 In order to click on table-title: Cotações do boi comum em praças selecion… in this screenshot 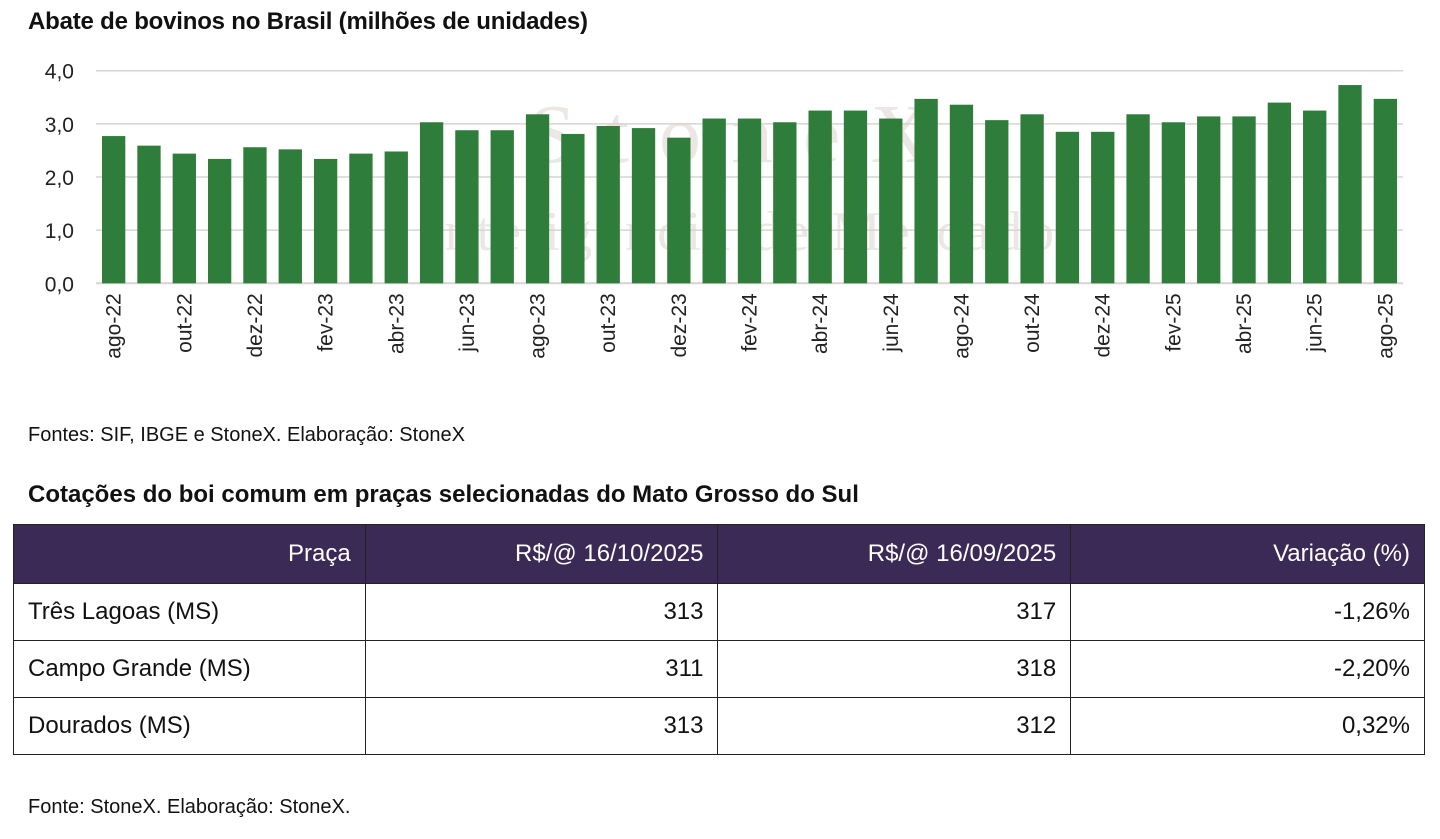, I will do `click(443, 494)`.